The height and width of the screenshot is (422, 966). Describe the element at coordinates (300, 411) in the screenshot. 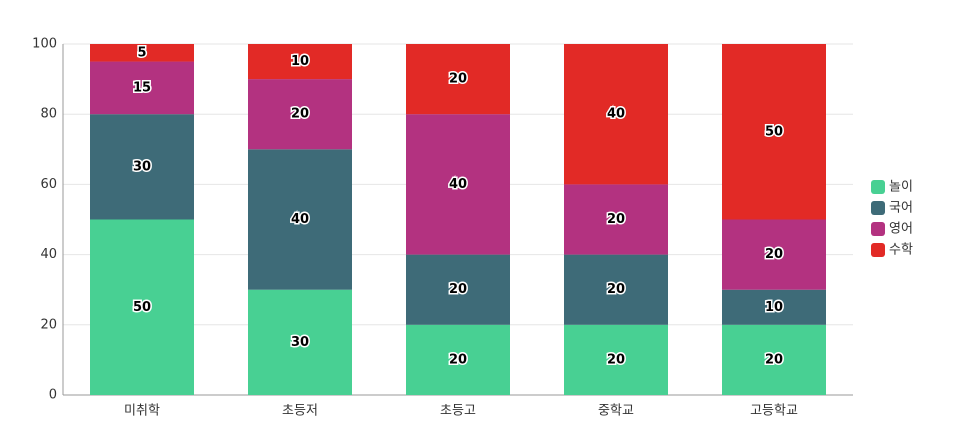

I see `x-tick-label: 초등저` at that location.